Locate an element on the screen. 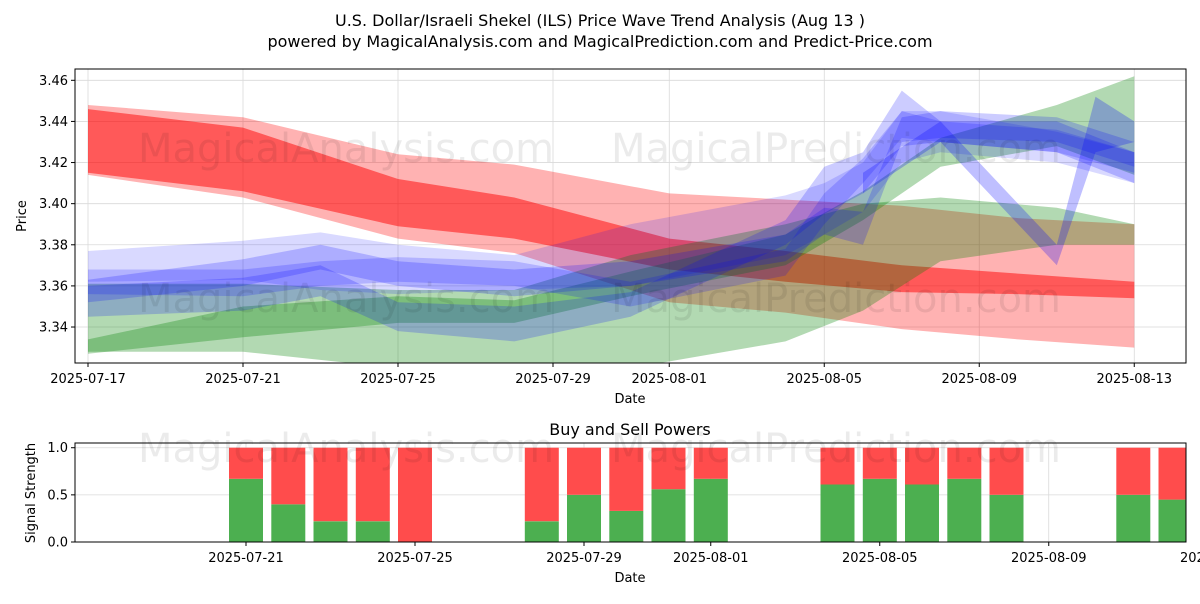 This screenshot has height=604, width=1200. bar-x-tick-label: 2025-07-21 is located at coordinates (246, 558).